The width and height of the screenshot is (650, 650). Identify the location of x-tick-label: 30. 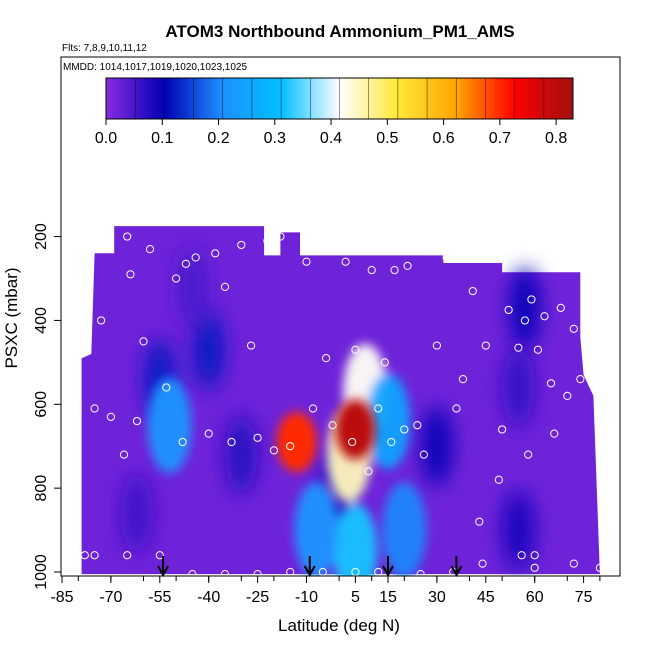
(437, 597).